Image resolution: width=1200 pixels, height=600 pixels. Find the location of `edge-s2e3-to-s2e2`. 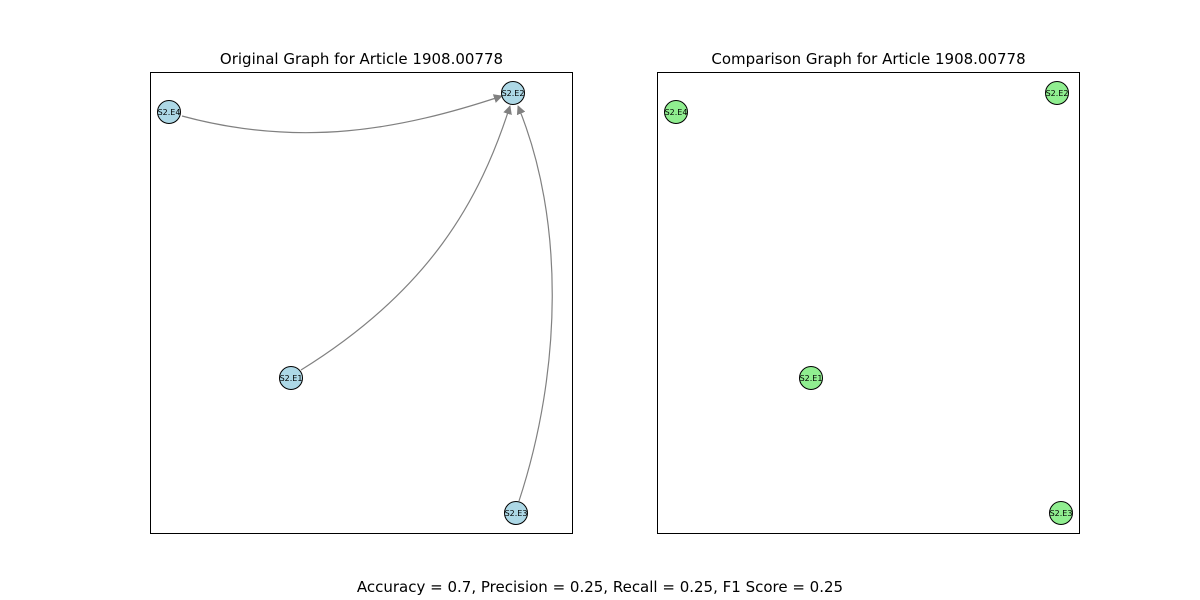

edge-s2e3-to-s2e2 is located at coordinates (534, 303).